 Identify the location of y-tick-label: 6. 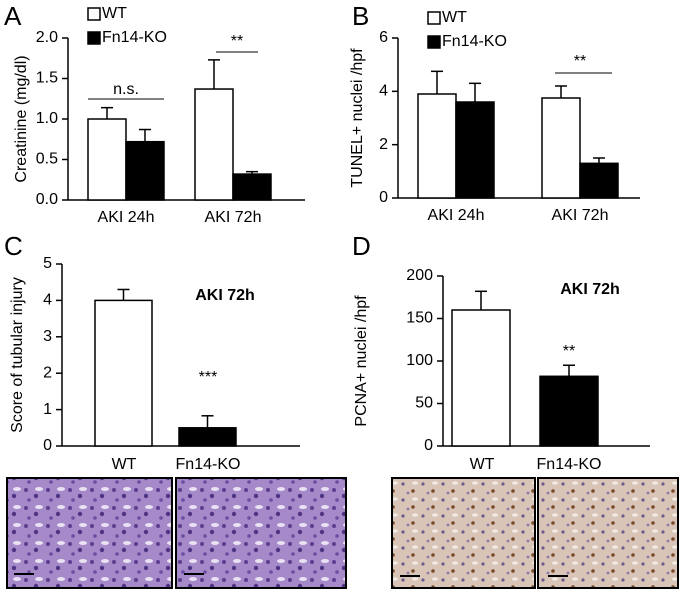
(383, 37).